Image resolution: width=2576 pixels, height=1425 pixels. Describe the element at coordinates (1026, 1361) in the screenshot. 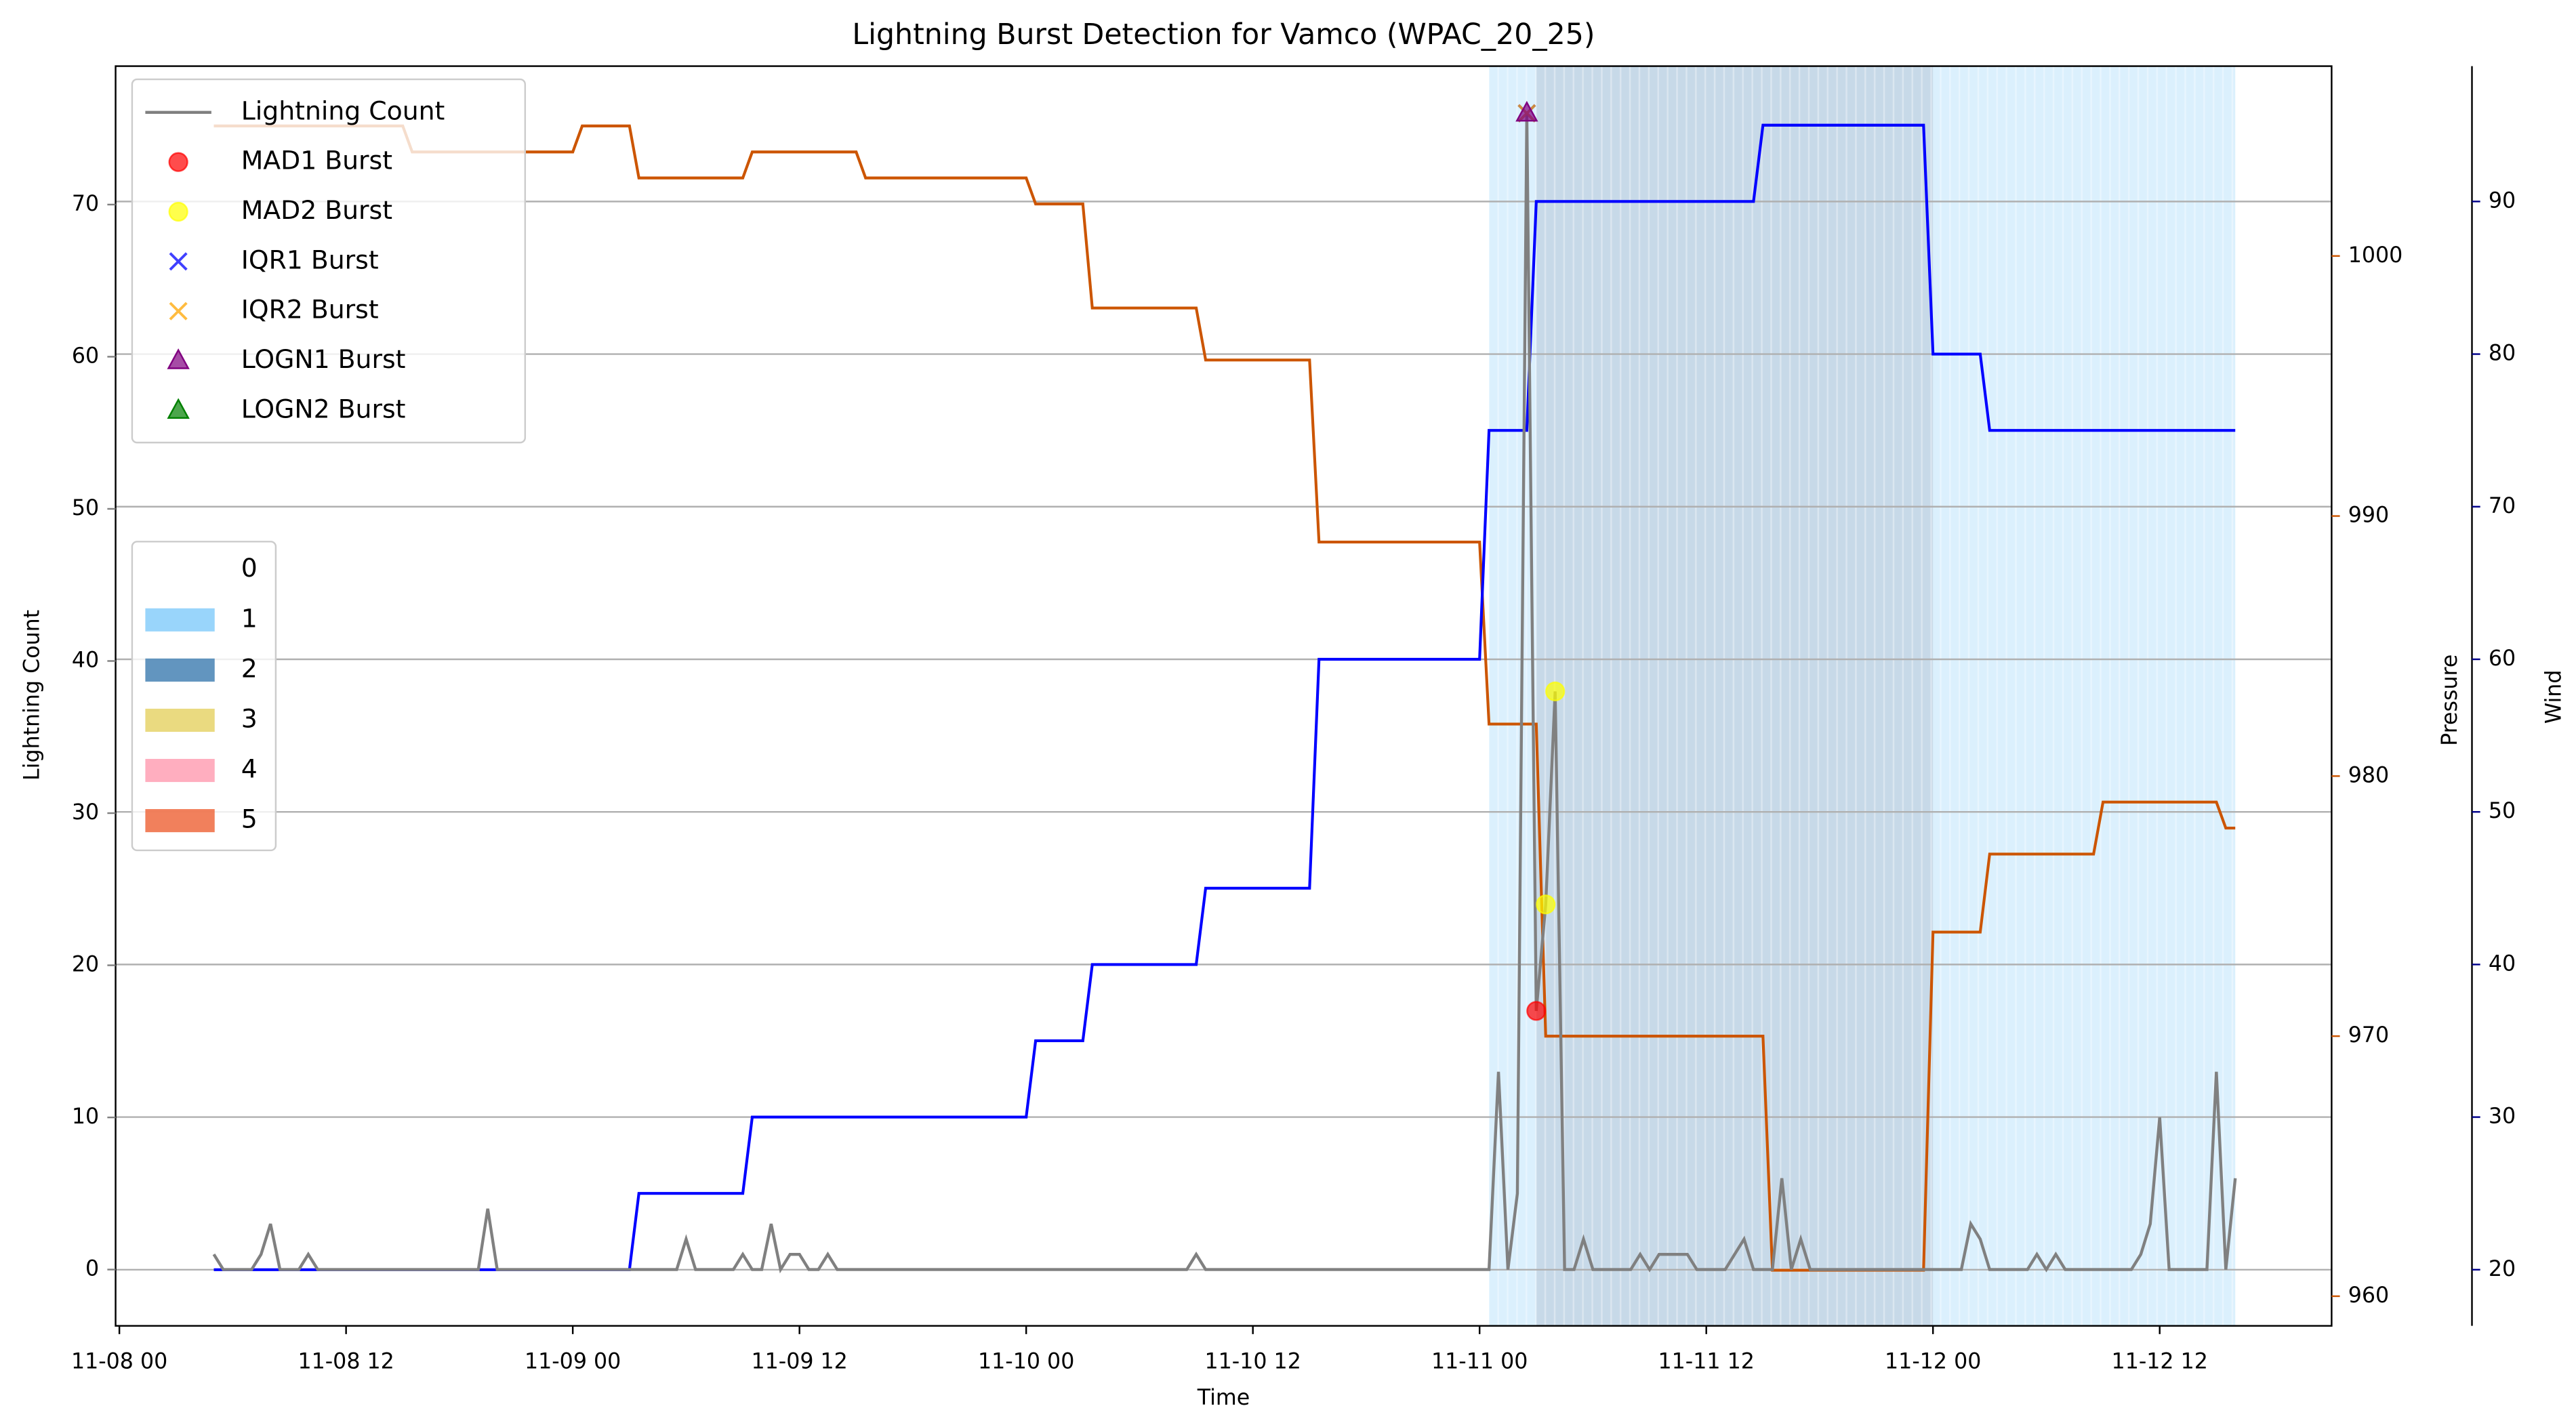

I see `x-tick-label: 11-10 00` at that location.